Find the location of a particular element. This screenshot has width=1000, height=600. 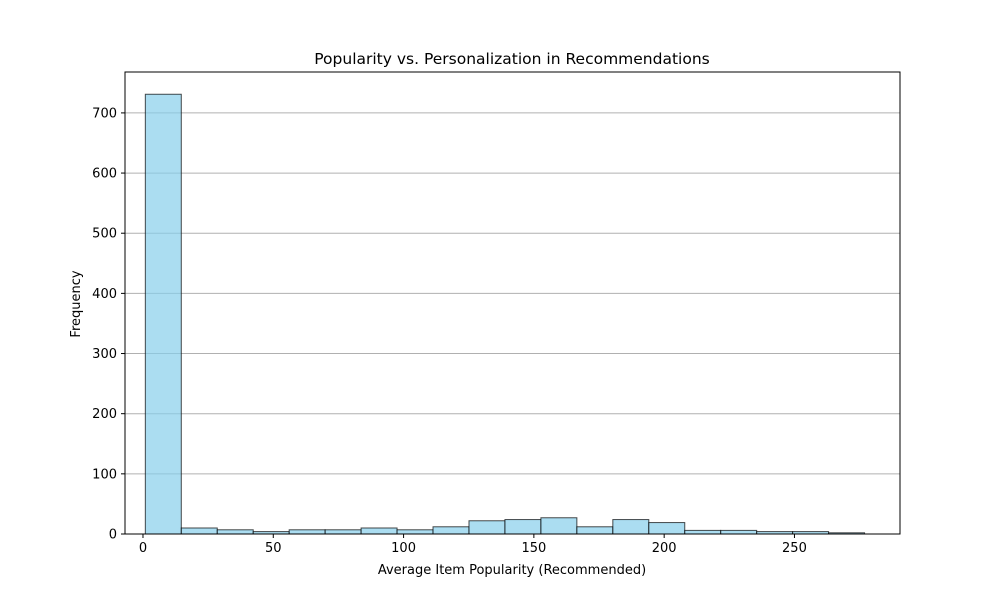

y-axis-ticks: 0 100 200 300 400 500 600 700 is located at coordinates (108, 324).